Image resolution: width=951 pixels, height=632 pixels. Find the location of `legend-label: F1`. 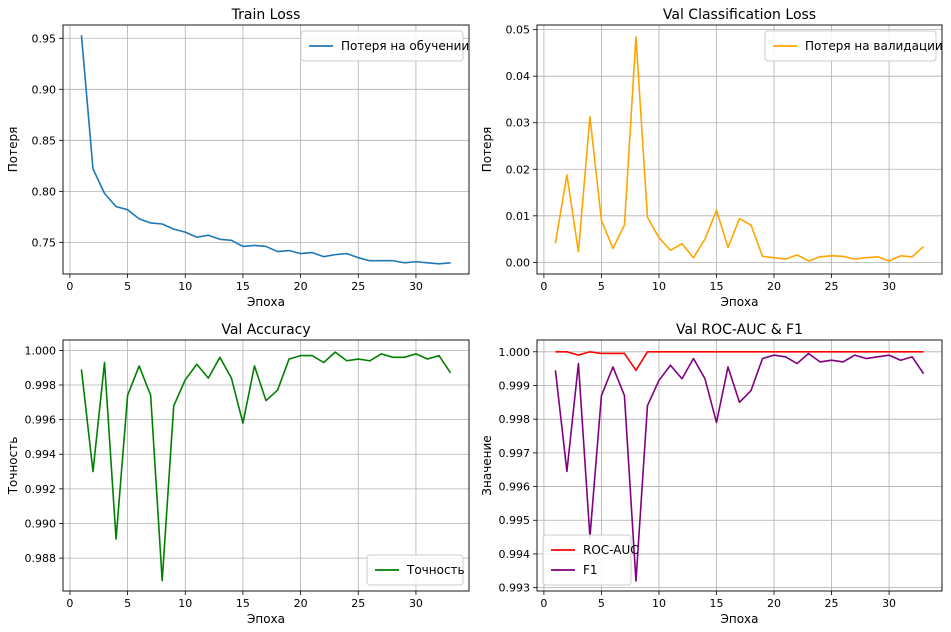

legend-label: F1 is located at coordinates (590, 570).